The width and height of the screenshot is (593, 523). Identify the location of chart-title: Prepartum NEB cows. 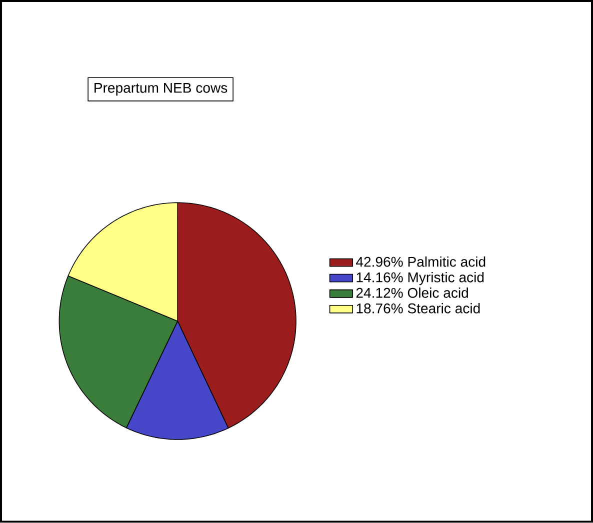
(161, 89).